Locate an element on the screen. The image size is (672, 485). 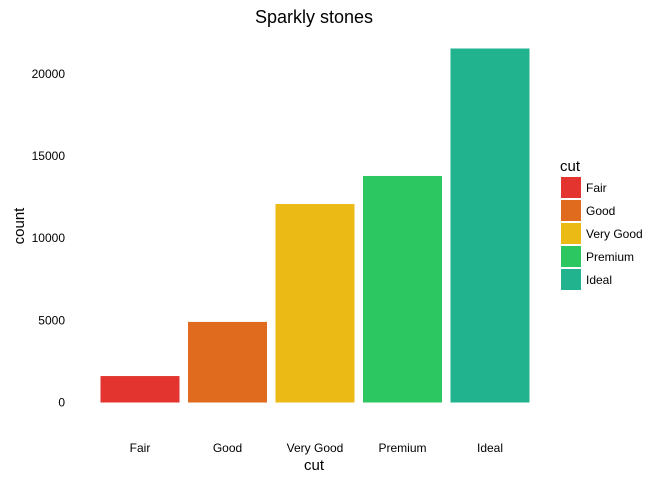
legend-label: Fair is located at coordinates (596, 188).